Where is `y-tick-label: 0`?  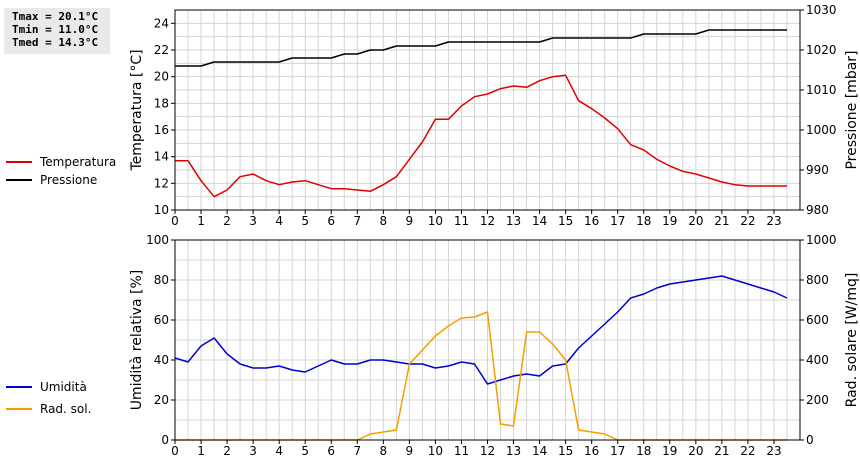 y-tick-label: 0 is located at coordinates (165, 440).